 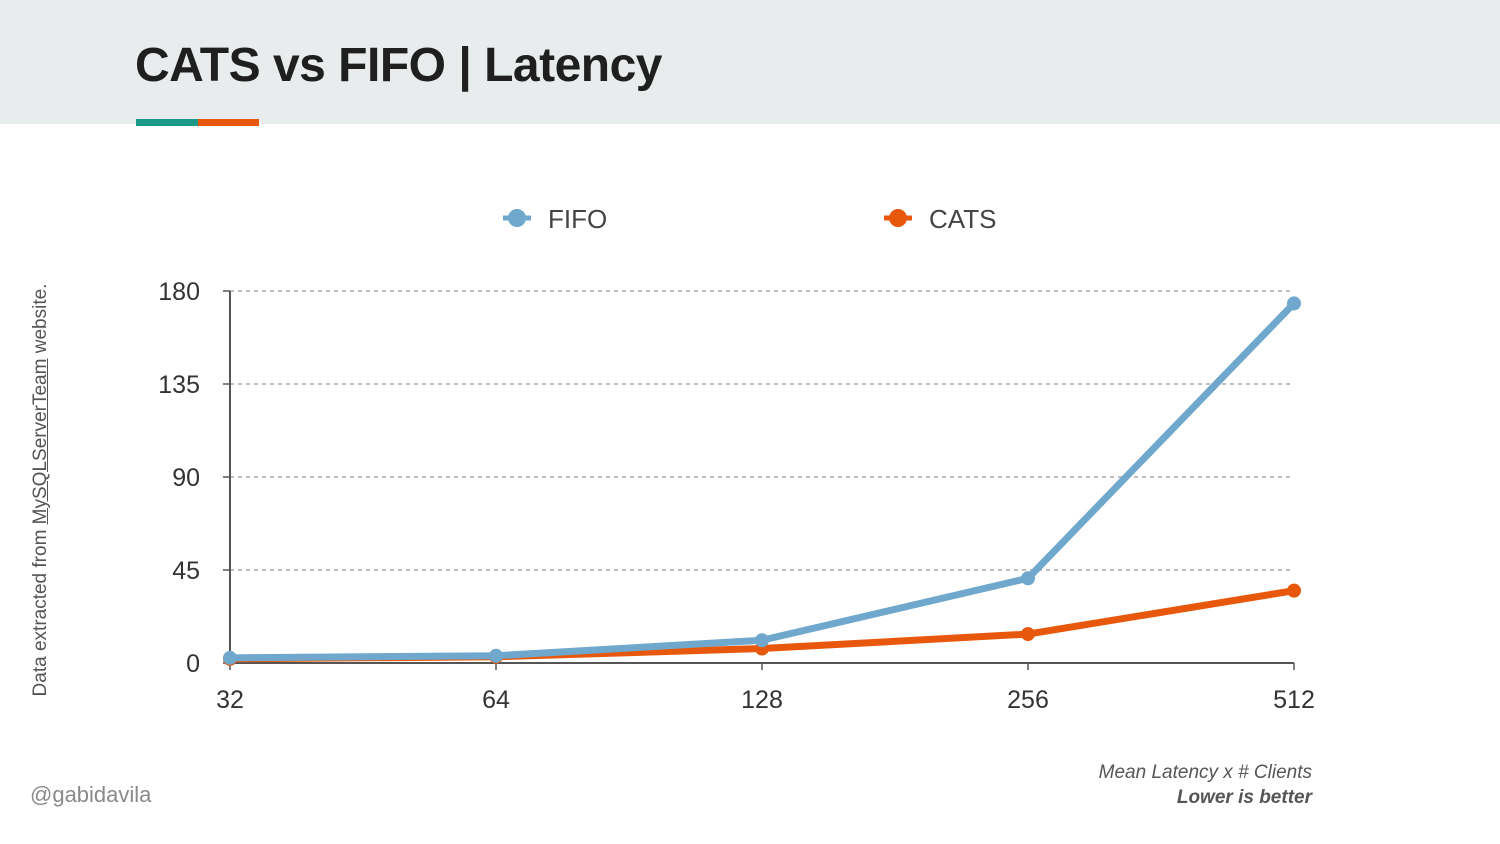 What do you see at coordinates (1205, 785) in the screenshot?
I see `chart-footnote: Mean Latency x # Clients Lower is better` at bounding box center [1205, 785].